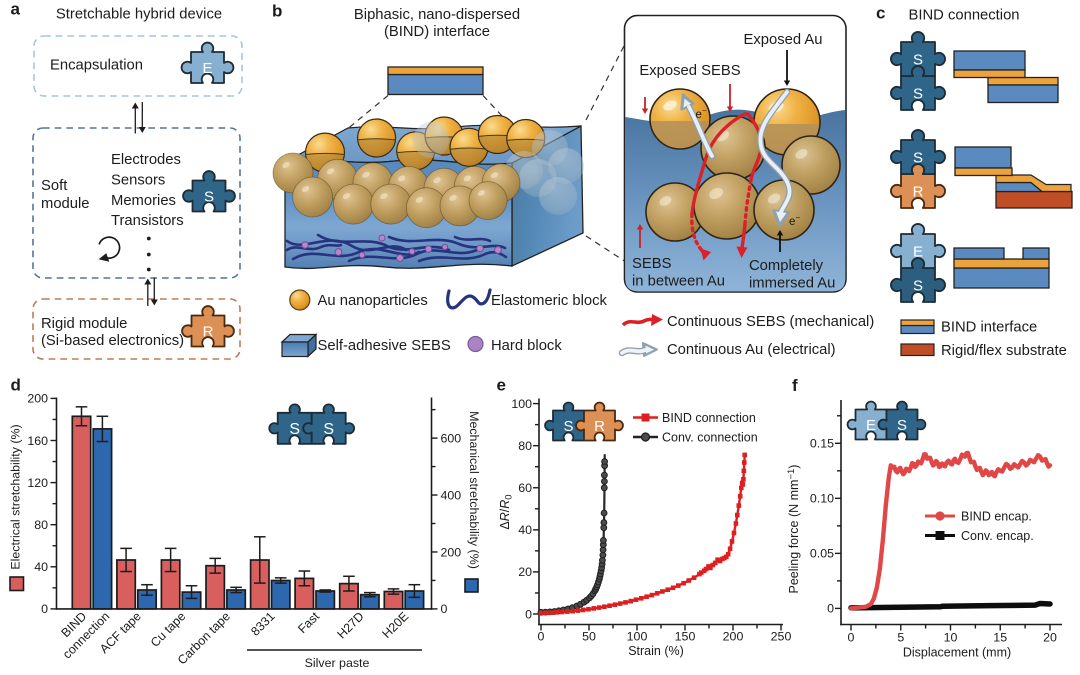 The height and width of the screenshot is (675, 1080). Describe the element at coordinates (474, 490) in the screenshot. I see `svg-text: Mechanical stretchability (%)` at that location.